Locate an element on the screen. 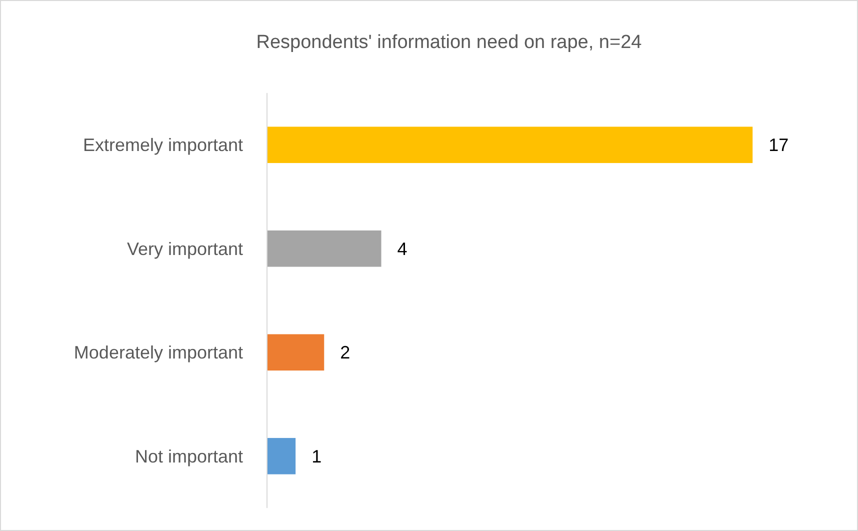 This screenshot has width=858, height=531. y-tick-label: Very important is located at coordinates (184, 248).